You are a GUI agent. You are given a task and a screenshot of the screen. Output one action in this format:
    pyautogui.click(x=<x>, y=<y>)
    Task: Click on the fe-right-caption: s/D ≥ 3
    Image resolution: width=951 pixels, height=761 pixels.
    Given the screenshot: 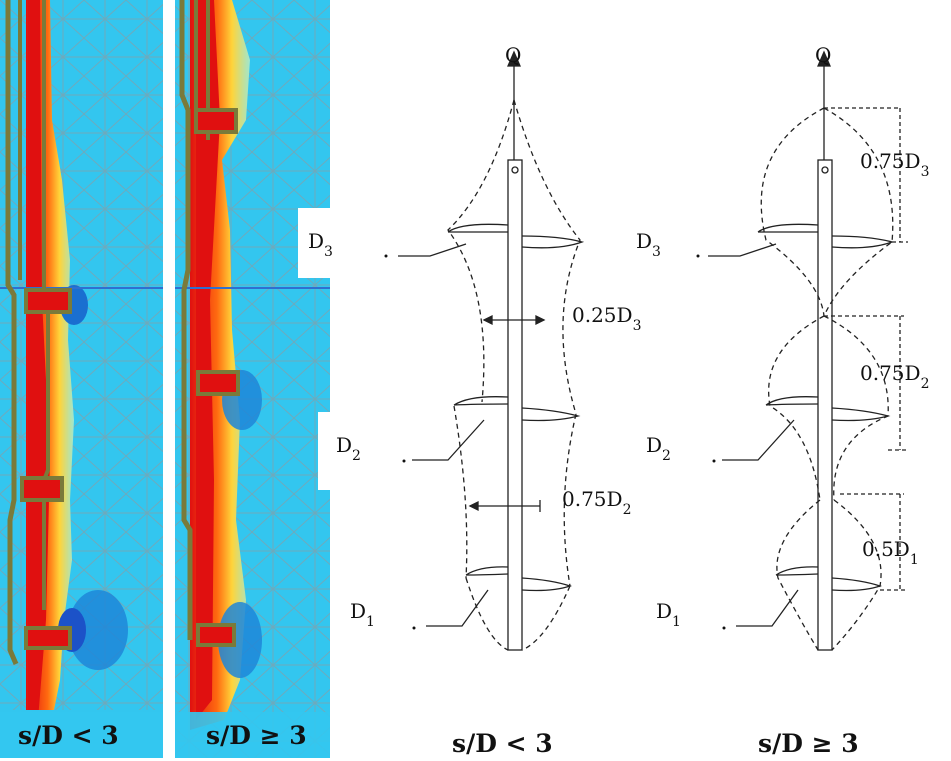 What is the action you would take?
    pyautogui.click(x=256, y=735)
    